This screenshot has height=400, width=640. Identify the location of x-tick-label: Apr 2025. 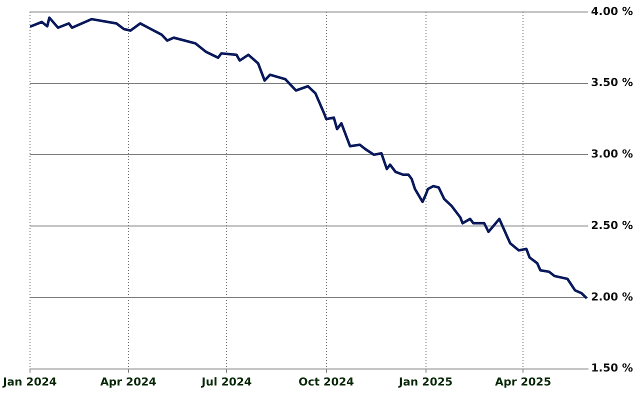
(523, 381).